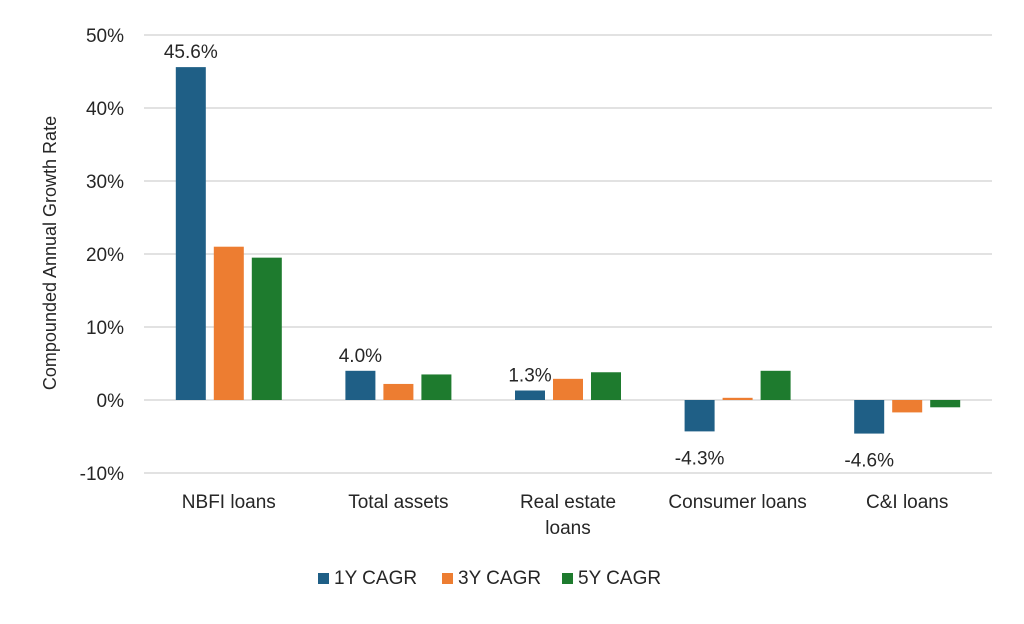  I want to click on legend: 1Y CAGR 3Y CAGR 5Y CAGR, so click(489, 578).